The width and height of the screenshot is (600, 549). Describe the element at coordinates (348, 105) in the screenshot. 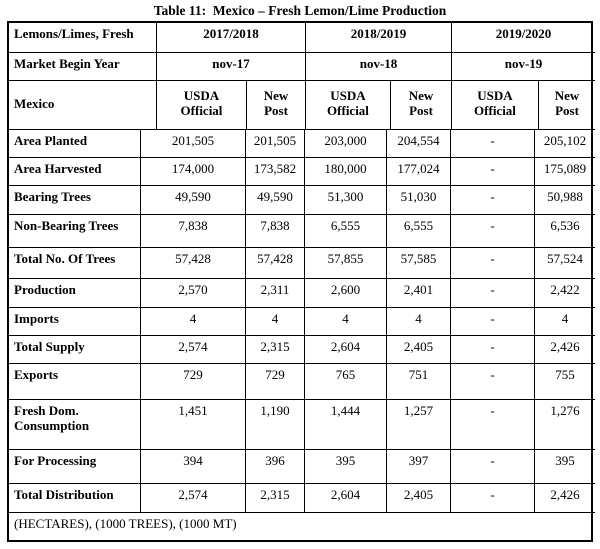

I see `subheader-usda-official-2: USDA Official` at that location.